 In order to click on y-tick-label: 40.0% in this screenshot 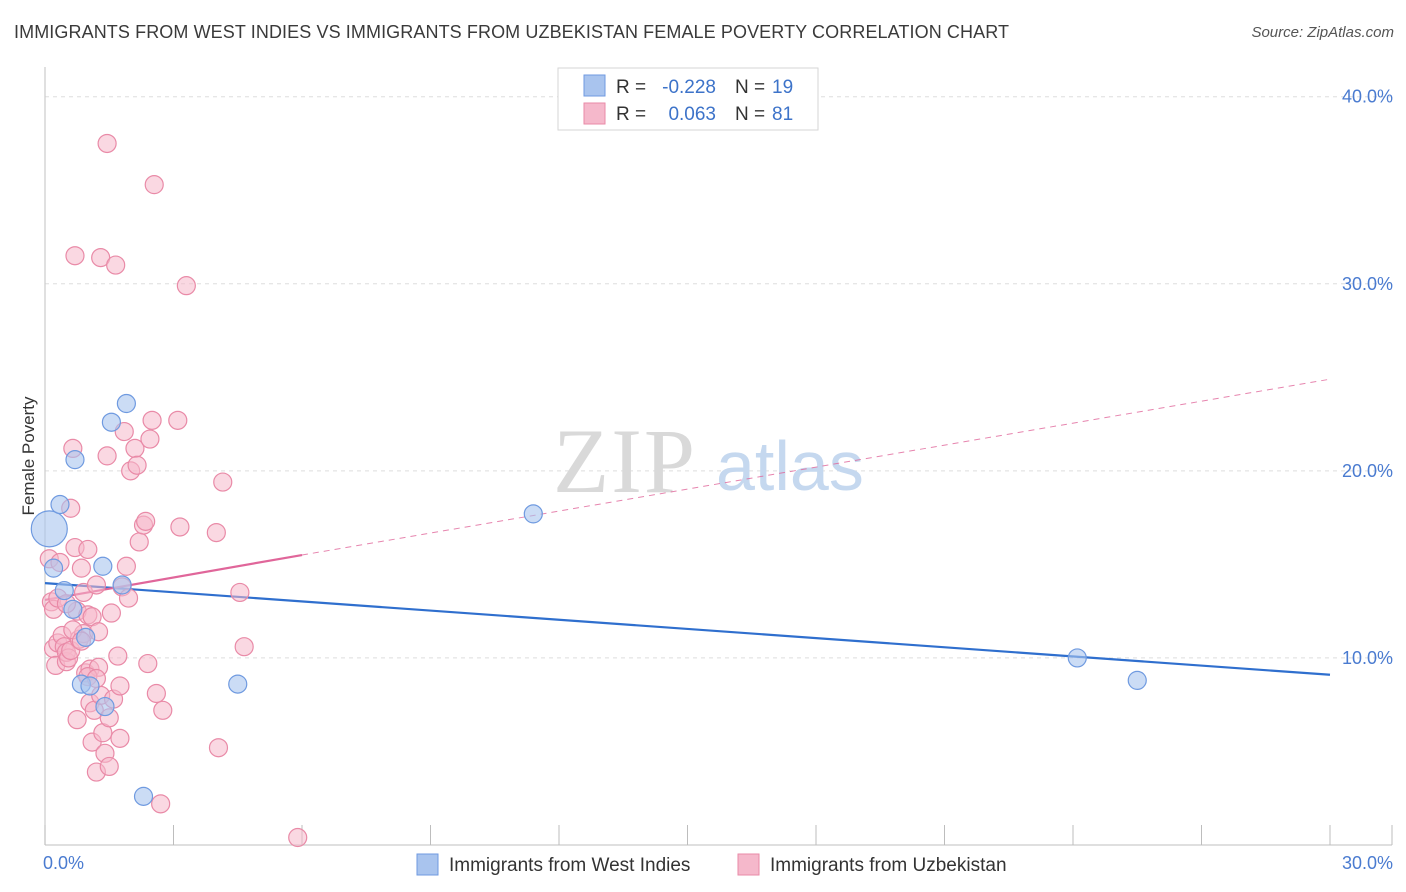, I will do `click(1367, 97)`.